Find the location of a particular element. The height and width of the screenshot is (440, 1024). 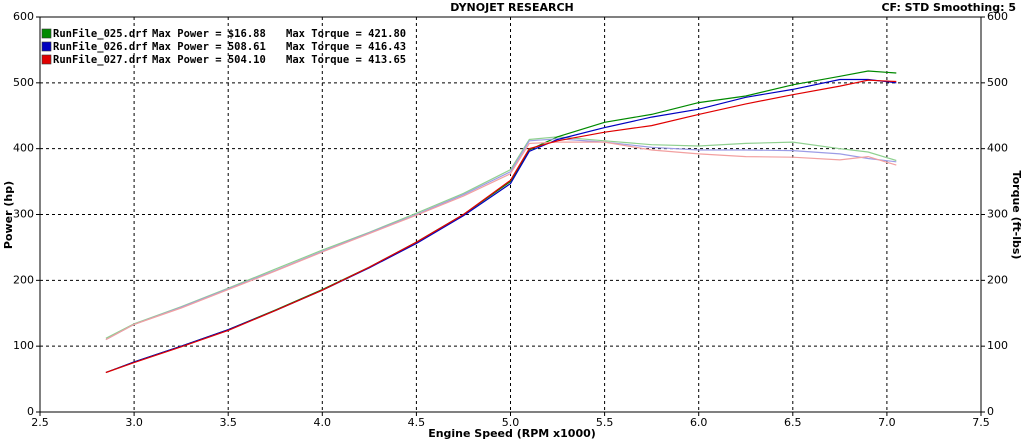

y2-tick-label: 400 is located at coordinates (997, 148).